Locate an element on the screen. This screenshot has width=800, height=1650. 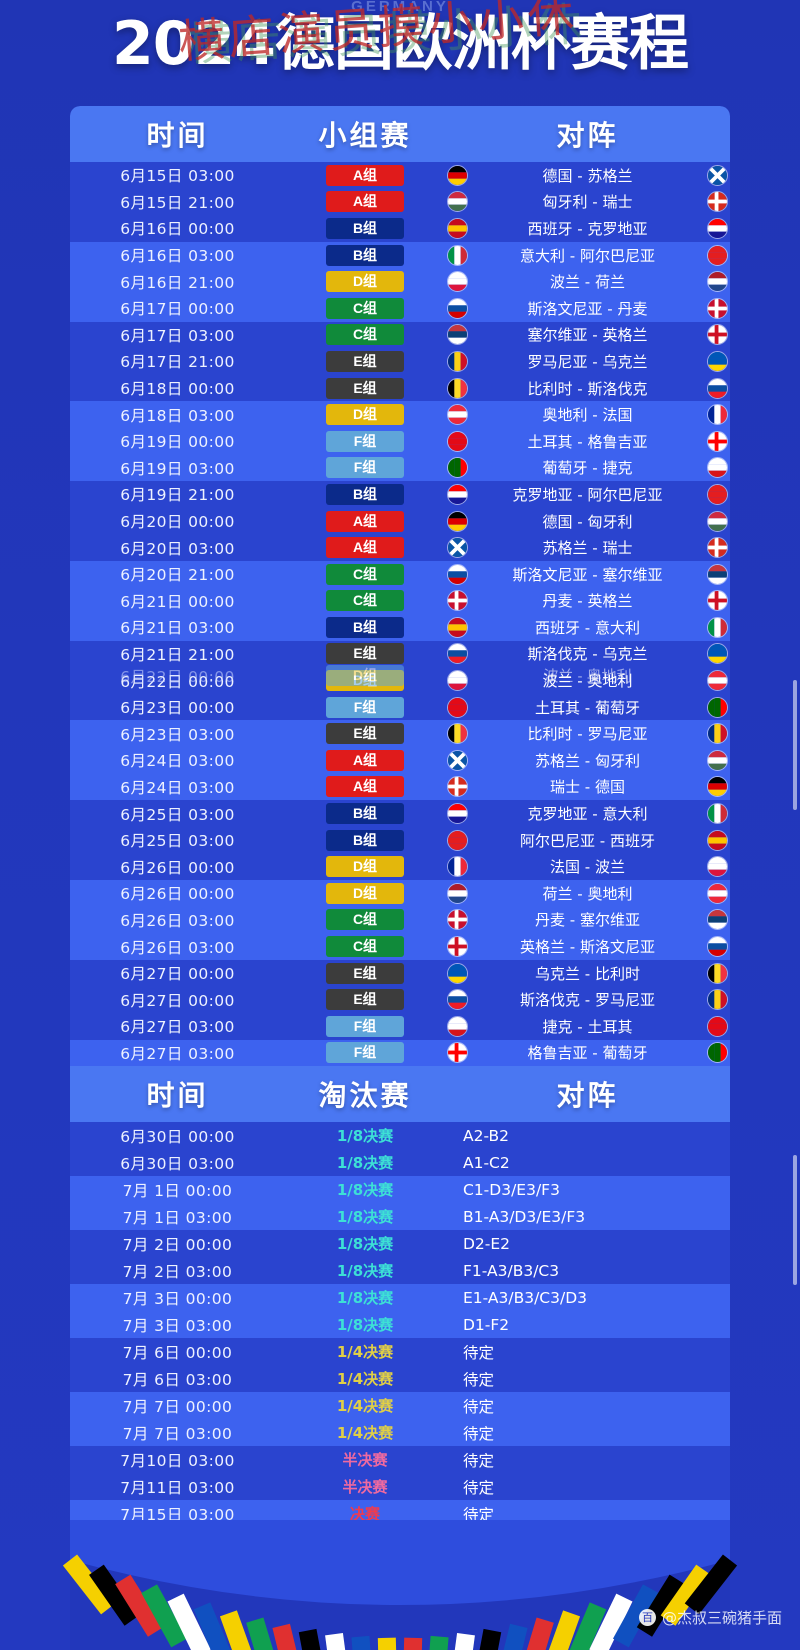
matchup-label: C1-D3/E3/F3 is located at coordinates (511, 1189).